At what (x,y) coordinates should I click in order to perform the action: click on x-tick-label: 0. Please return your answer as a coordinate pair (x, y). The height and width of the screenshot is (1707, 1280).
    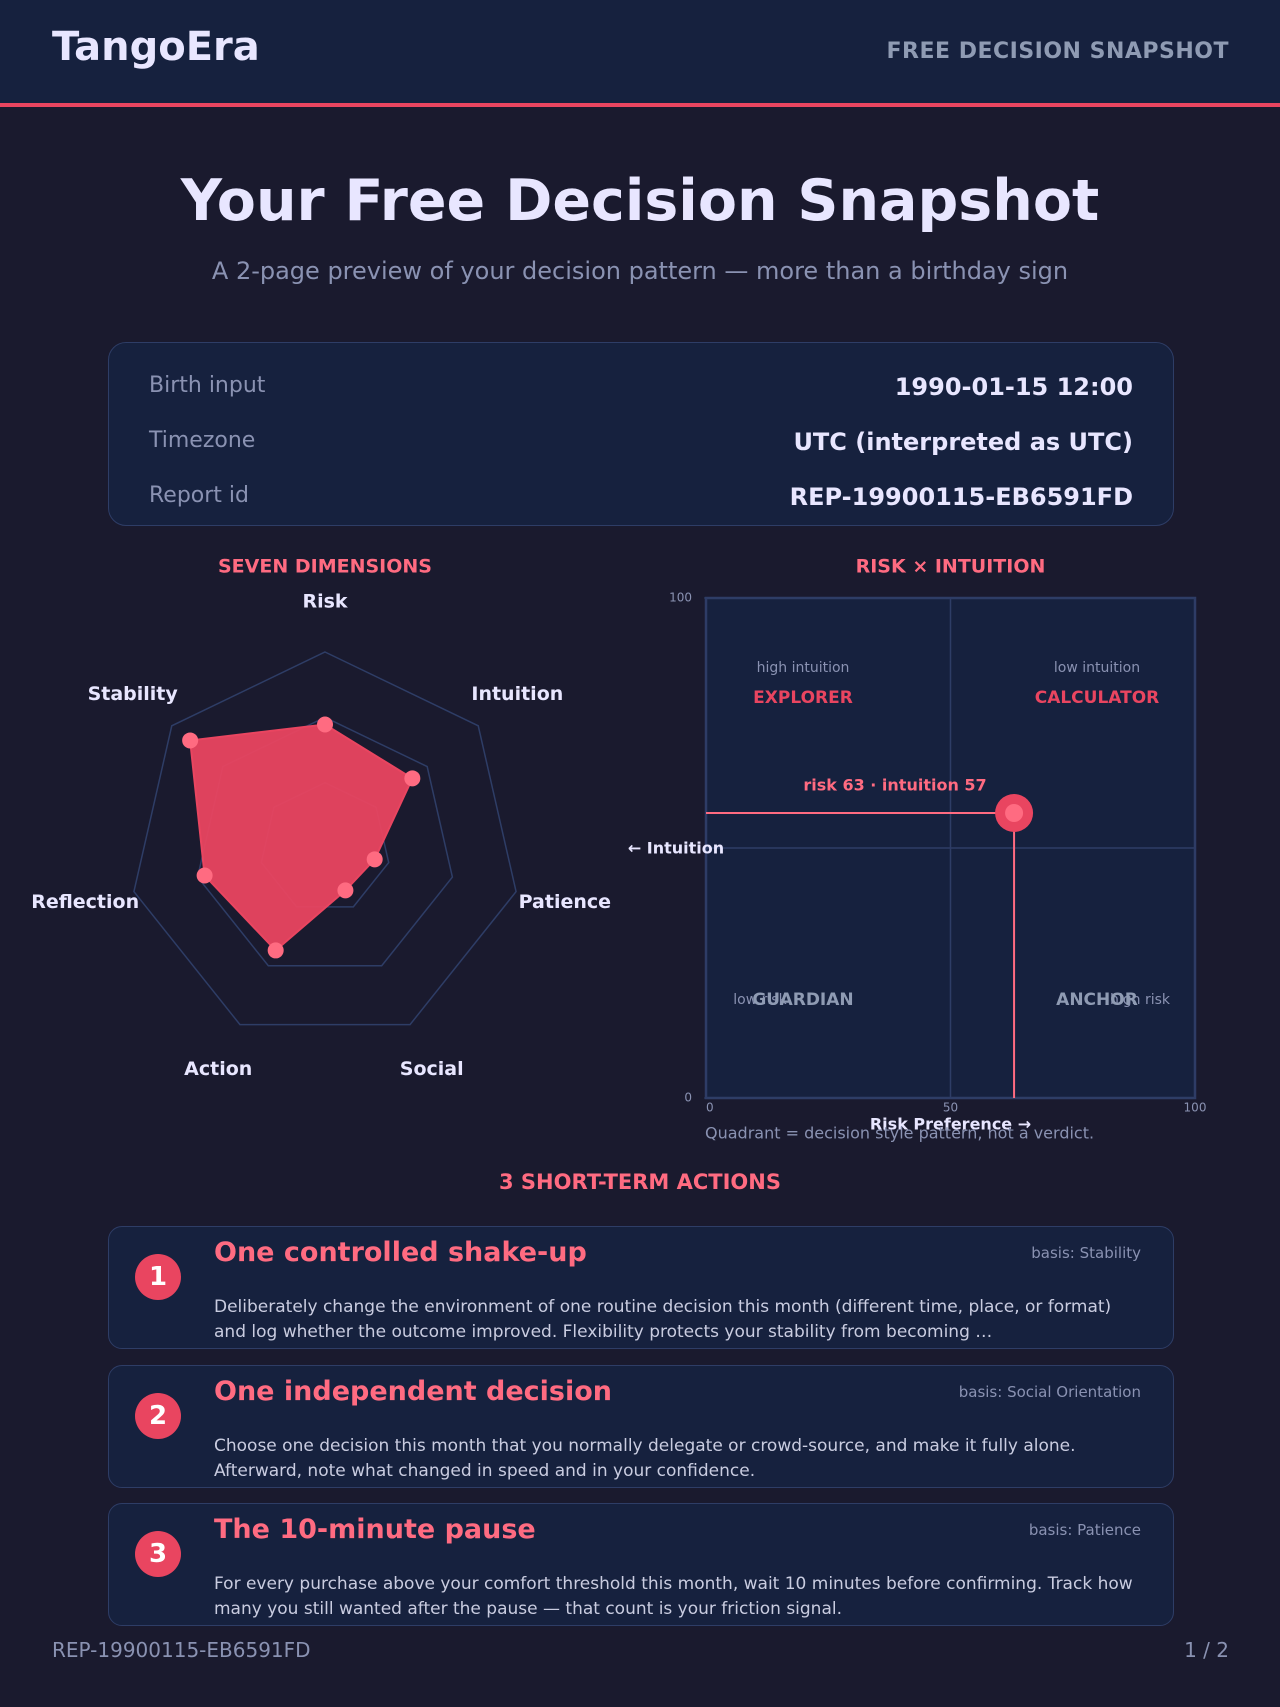
    Looking at the image, I should click on (710, 1108).